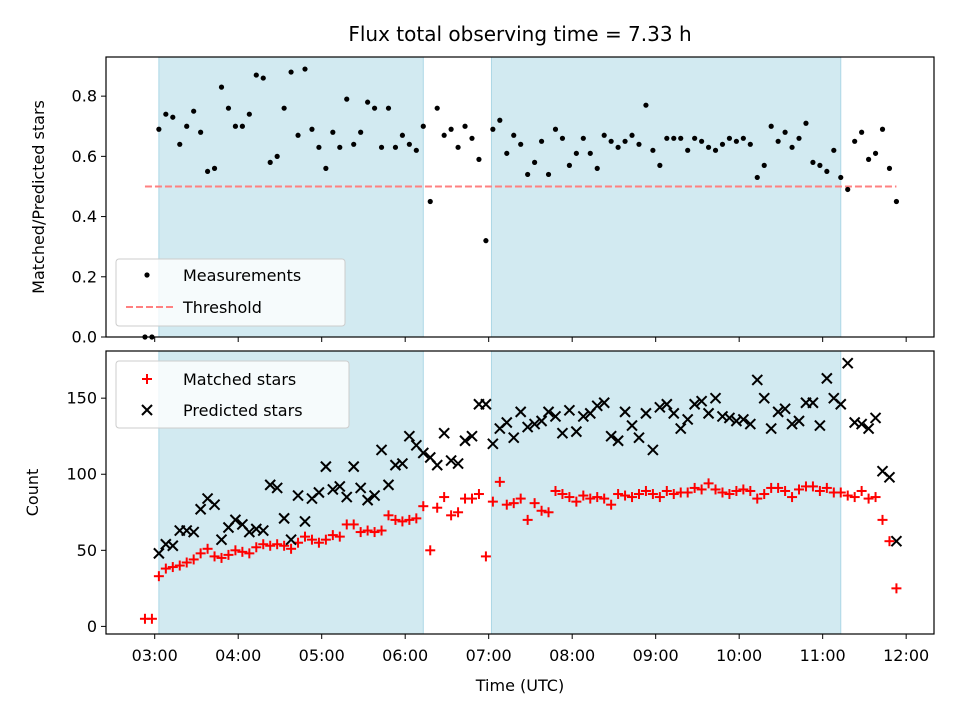 This screenshot has width=960, height=720. I want to click on x-tick-label: 04:00, so click(238, 655).